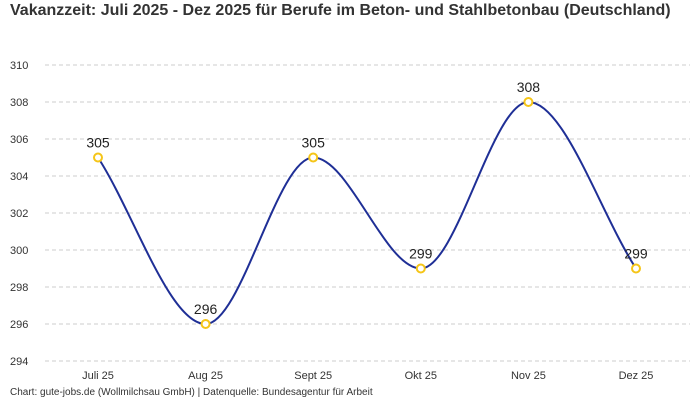  Describe the element at coordinates (205, 376) in the screenshot. I see `x-tick-label: Aug 25` at that location.